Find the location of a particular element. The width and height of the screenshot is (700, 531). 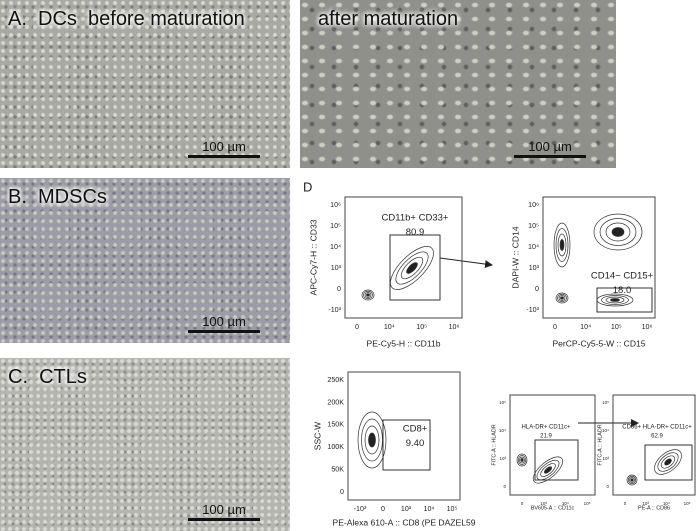

panel-label: C. CTLs is located at coordinates (47, 377).